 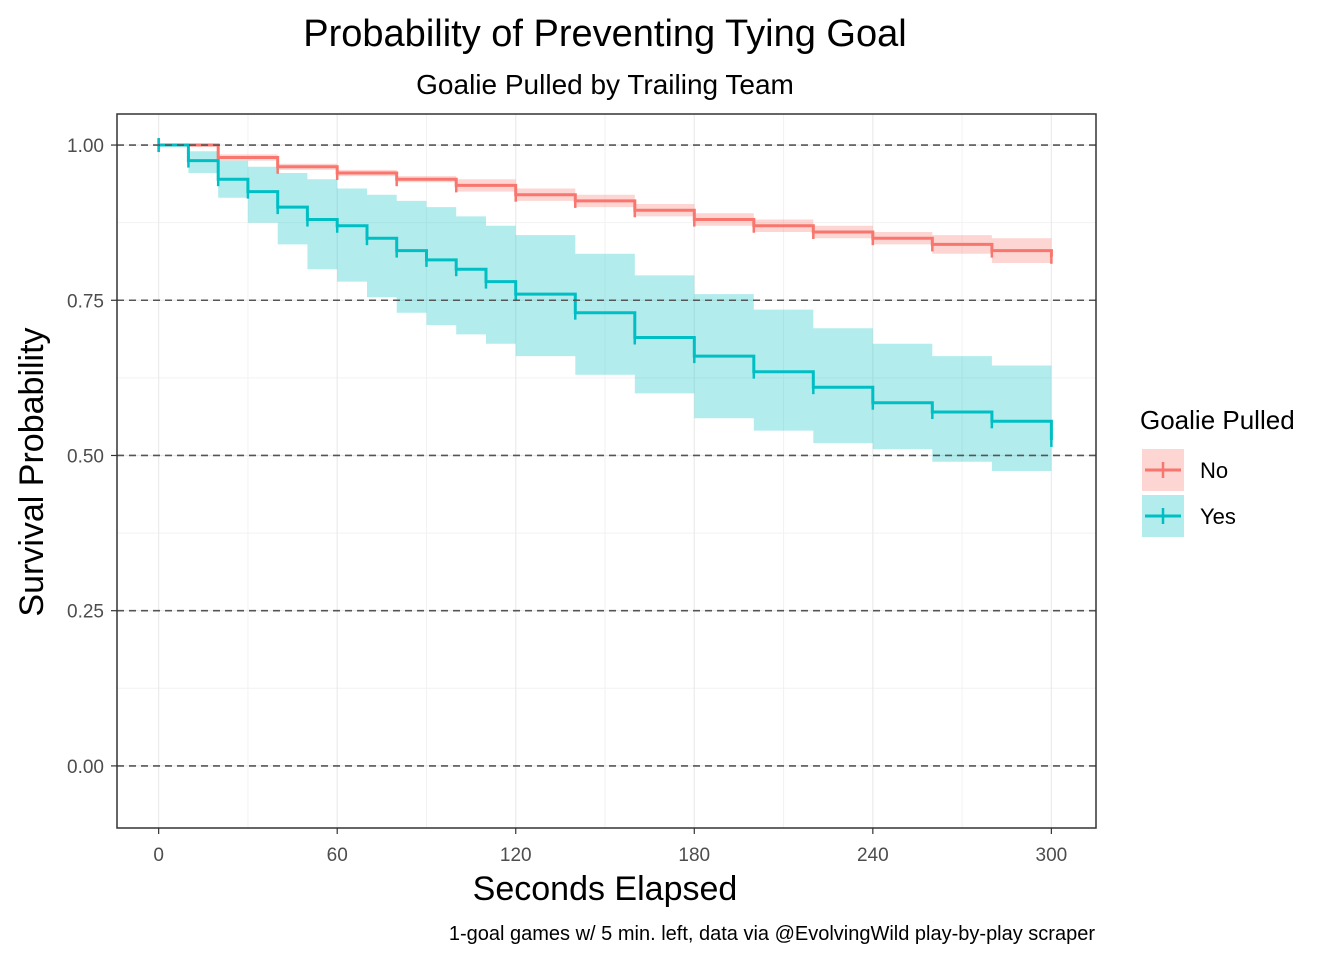 I want to click on chart-title: Probability of Preventing Tying Goal, so click(x=604, y=34).